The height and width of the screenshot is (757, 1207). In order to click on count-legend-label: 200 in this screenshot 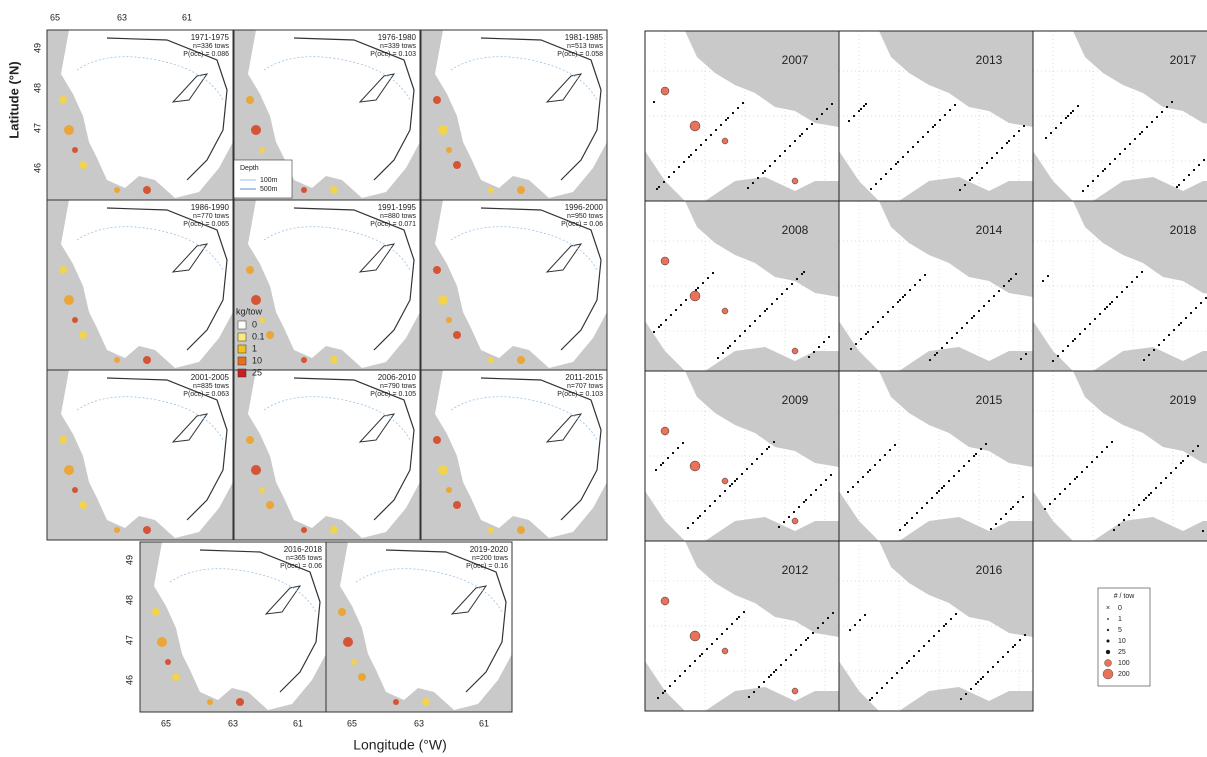, I will do `click(1124, 674)`.